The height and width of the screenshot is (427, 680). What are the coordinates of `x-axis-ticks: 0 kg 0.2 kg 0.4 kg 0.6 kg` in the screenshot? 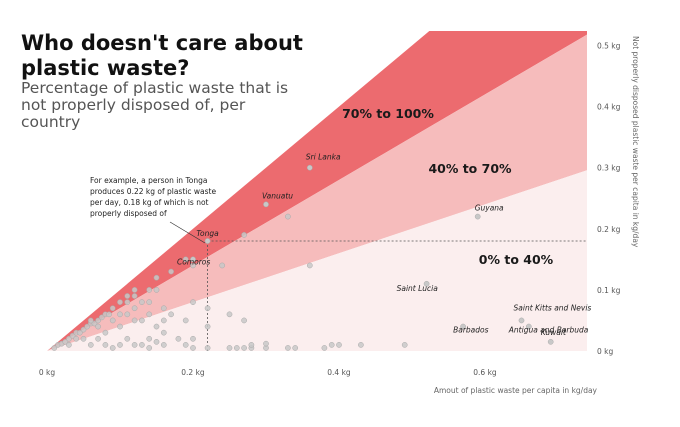 It's located at (268, 372).